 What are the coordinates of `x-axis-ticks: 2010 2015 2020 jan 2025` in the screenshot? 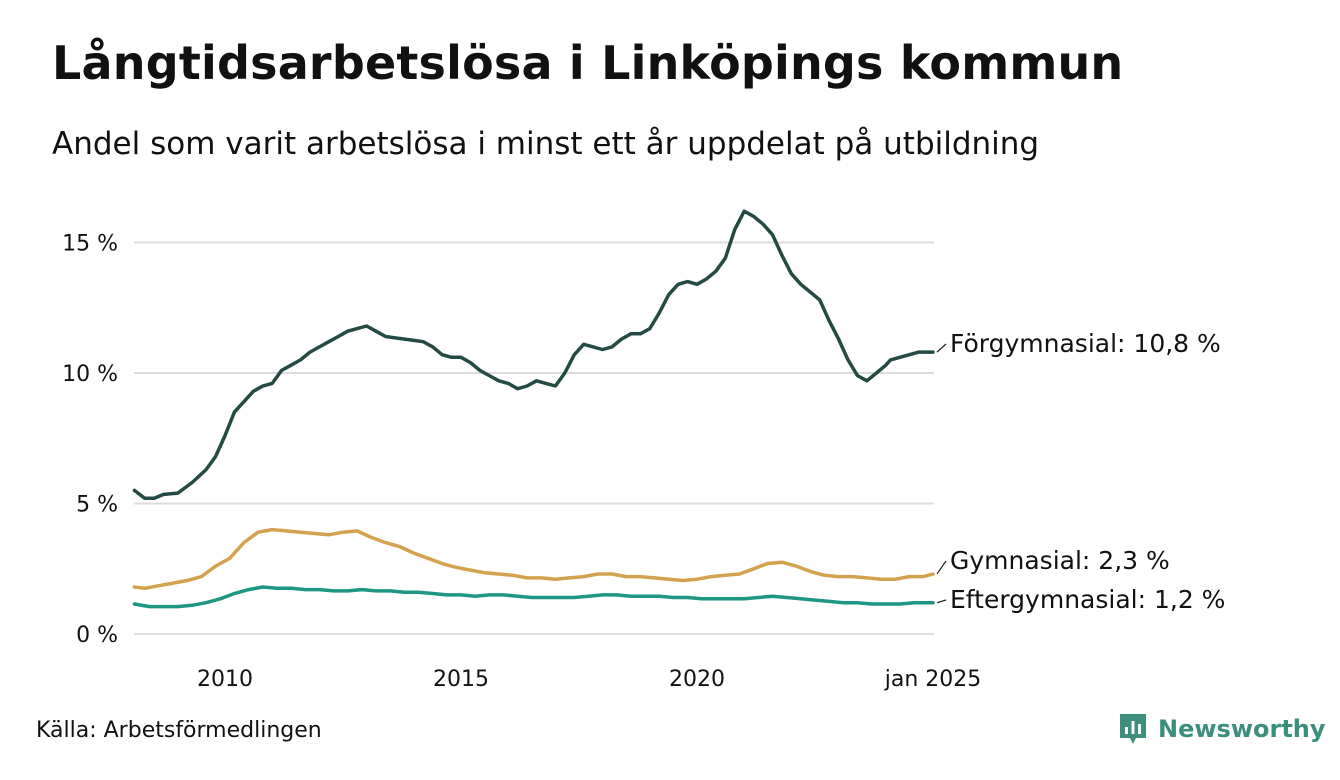 It's located at (589, 679).